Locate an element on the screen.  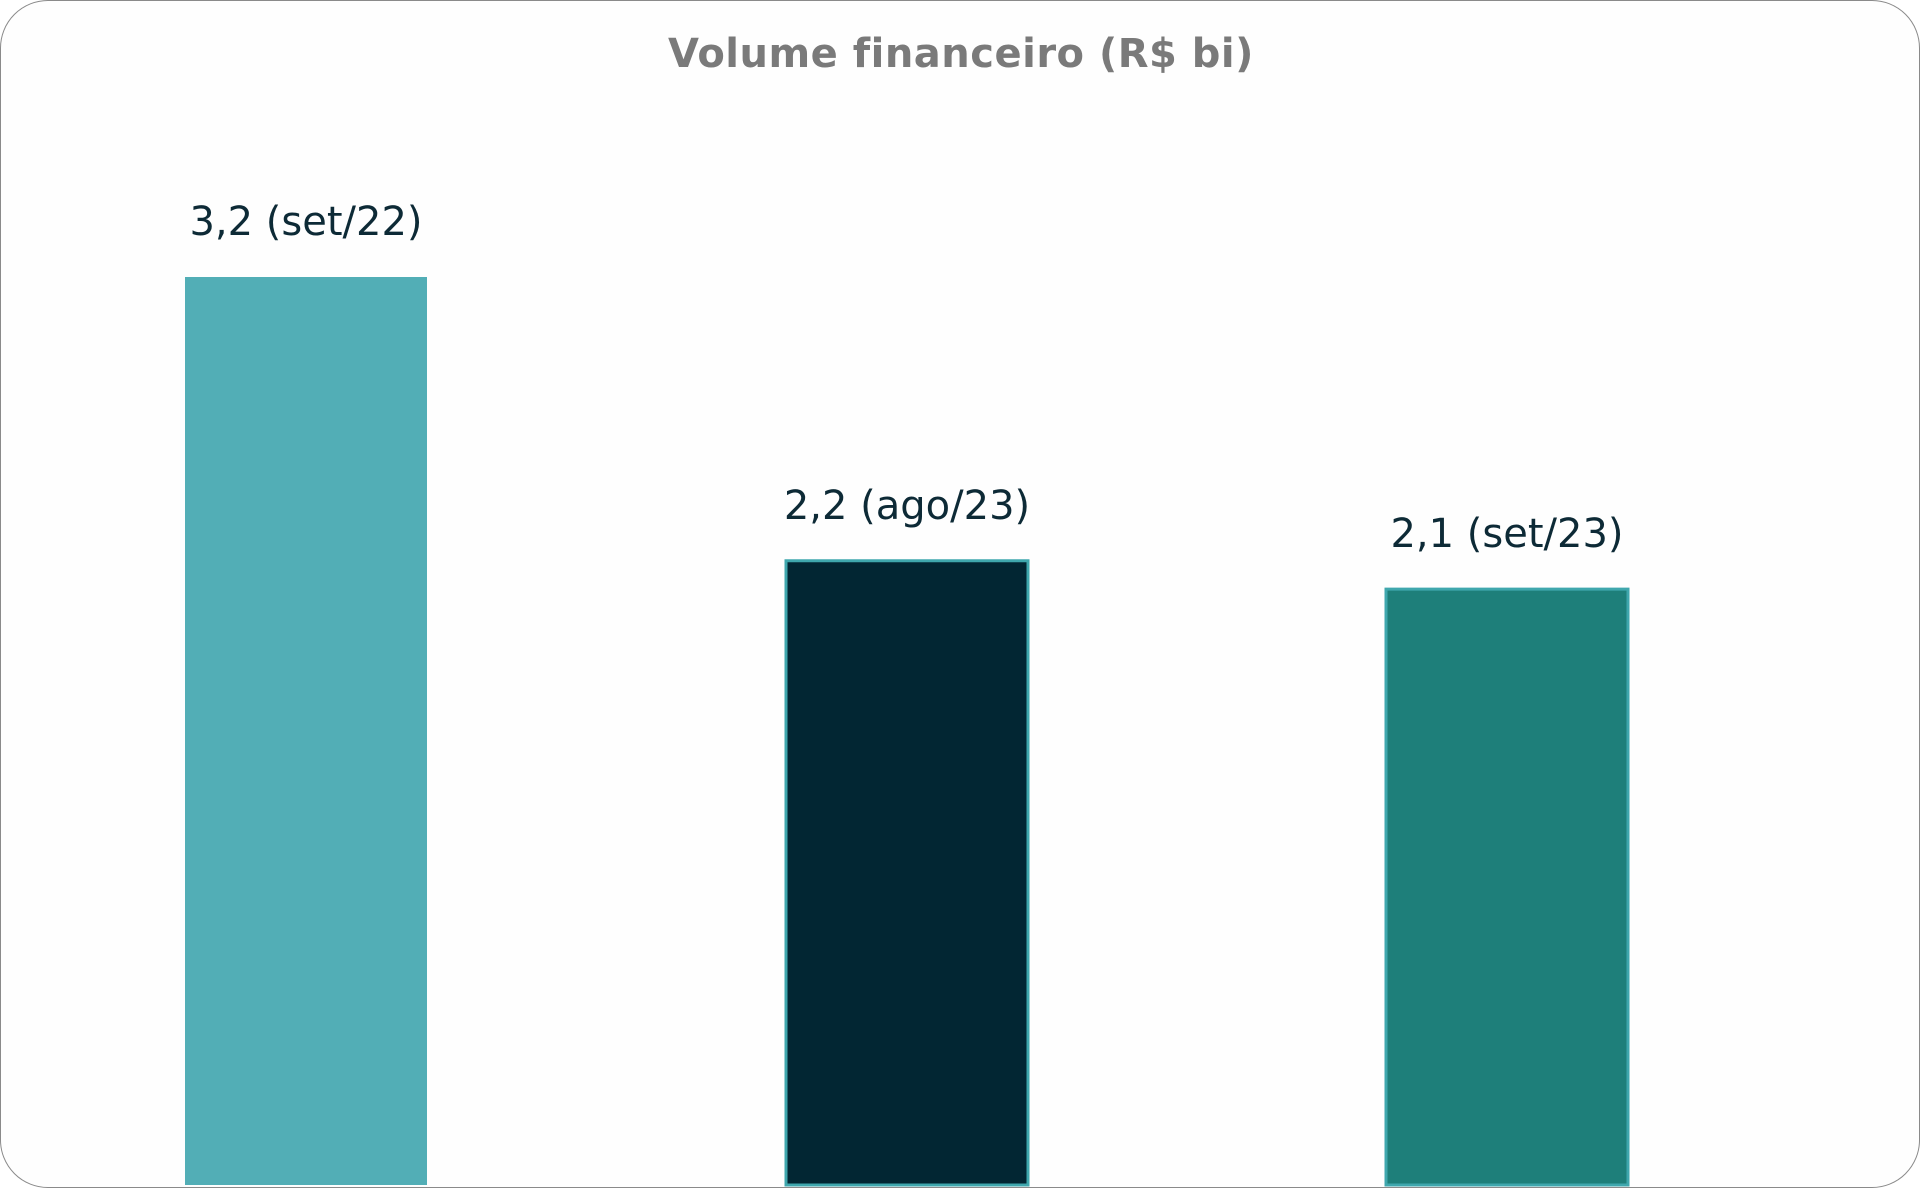
data-label-set-23: 2,1 (set/23) is located at coordinates (1506, 534).